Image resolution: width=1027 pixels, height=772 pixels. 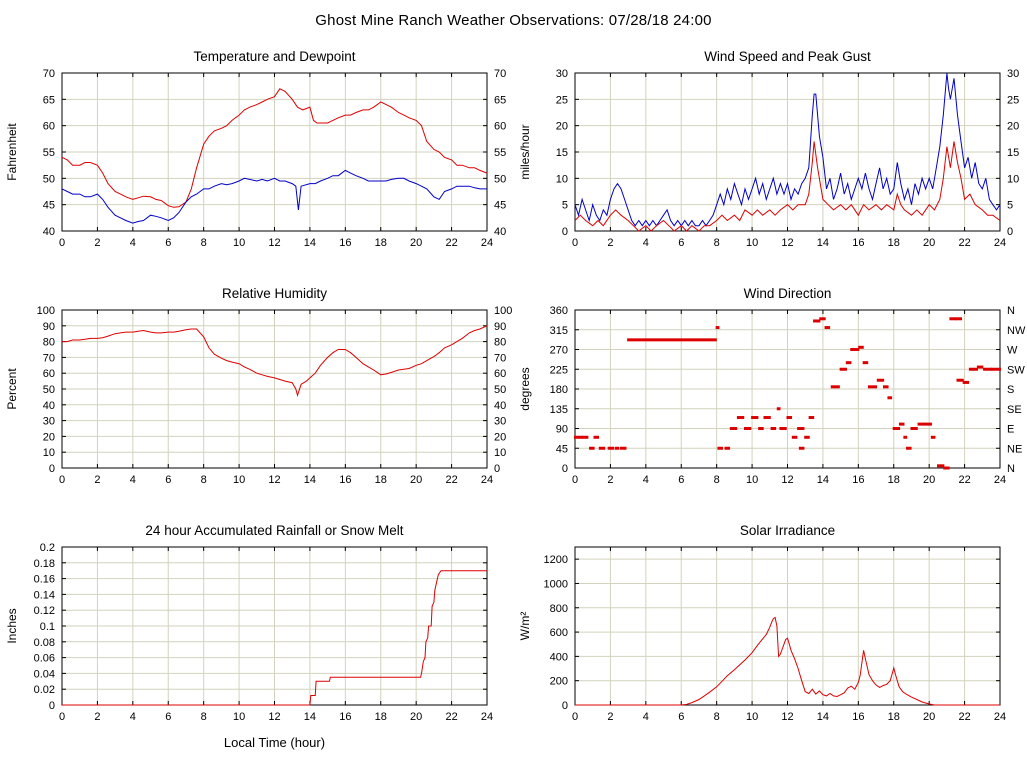 I want to click on x-tick-label: 12, so click(x=274, y=480).